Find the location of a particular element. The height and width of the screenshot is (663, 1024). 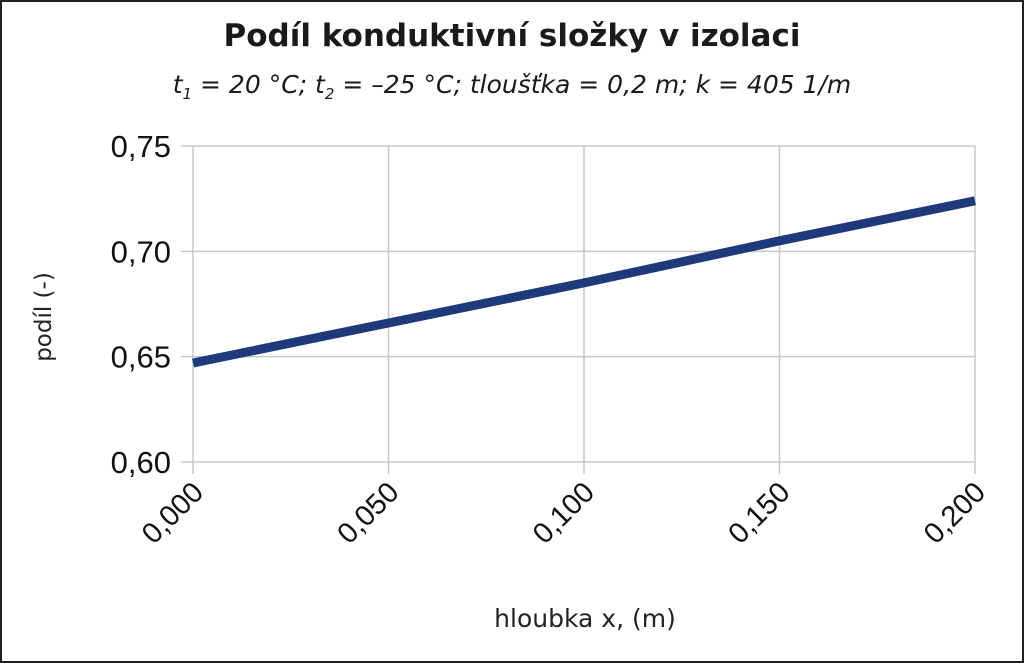

subtitle-t1-subscript: 1 is located at coordinates (187, 94).